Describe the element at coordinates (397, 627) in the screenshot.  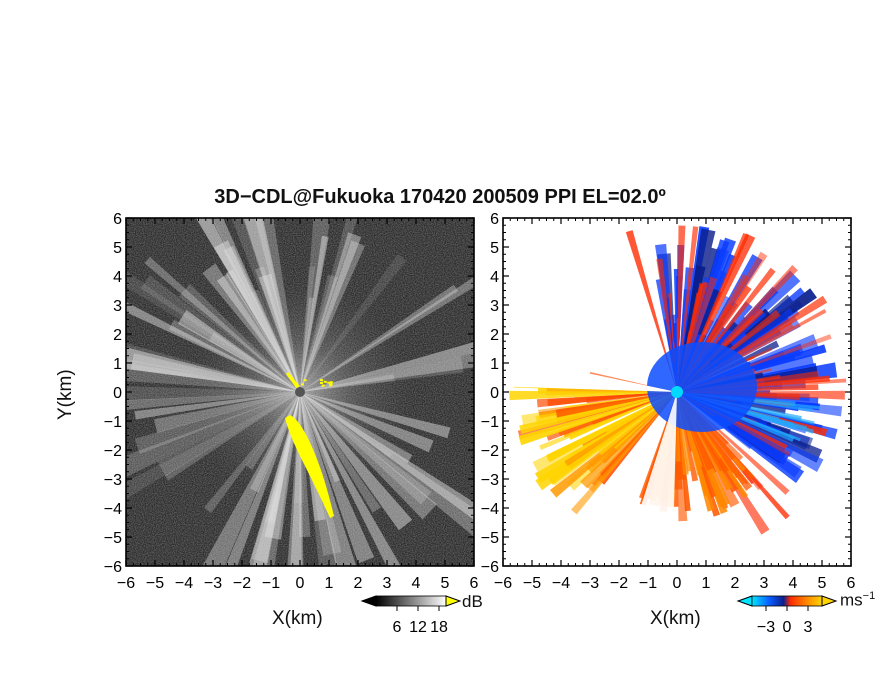
I see `colorbar-tick-label: 6` at that location.